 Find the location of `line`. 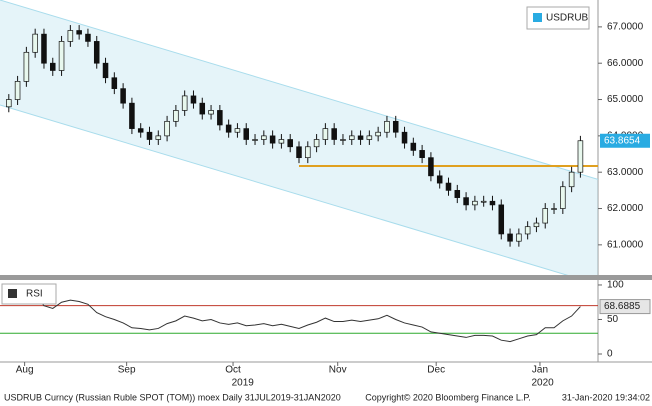

line is located at coordinates (294, 318).